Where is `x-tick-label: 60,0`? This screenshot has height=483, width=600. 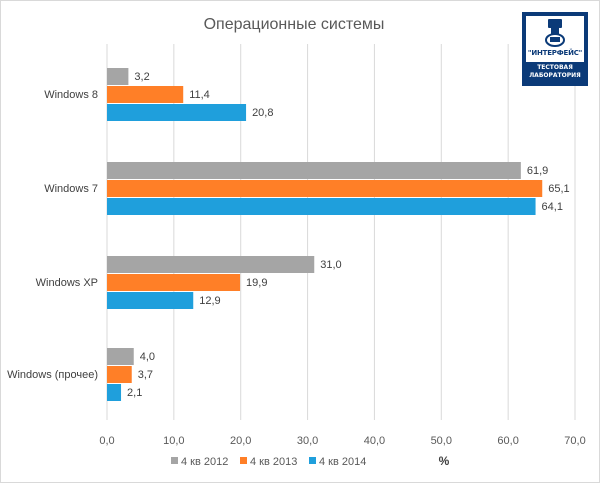
x-tick-label: 60,0 is located at coordinates (507, 441).